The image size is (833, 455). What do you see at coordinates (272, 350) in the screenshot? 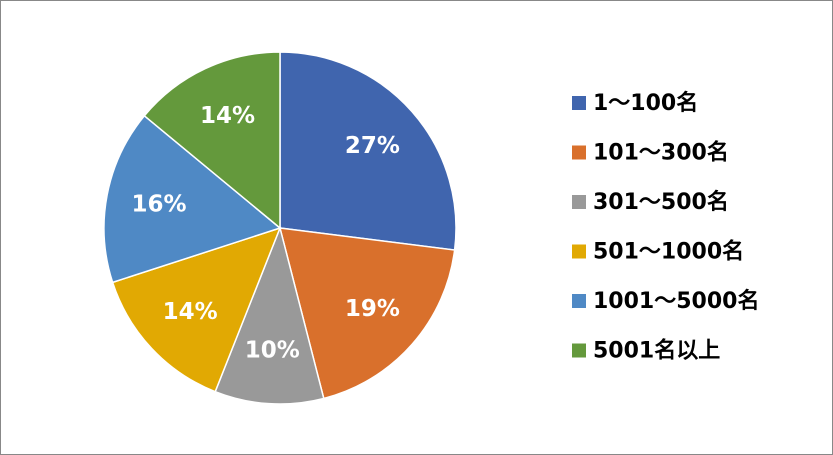
I see `slice-label: 10%` at bounding box center [272, 350].